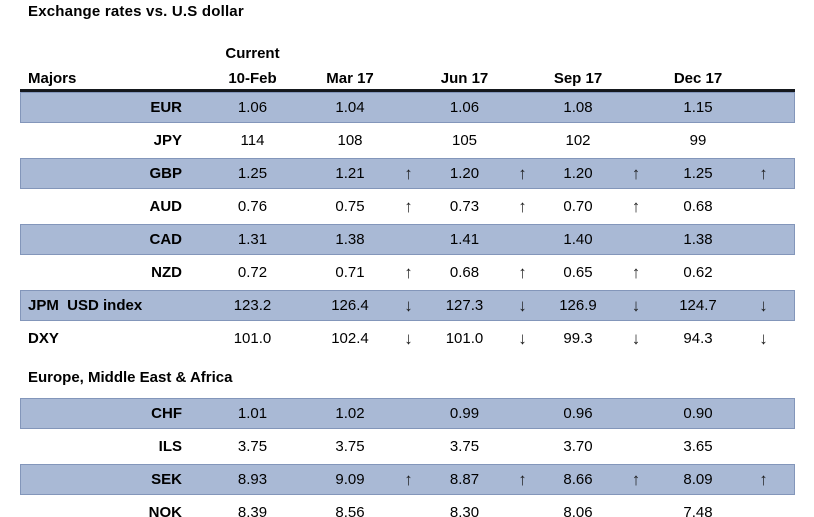  What do you see at coordinates (464, 446) in the screenshot?
I see `rate-value-jun17: 3.75` at bounding box center [464, 446].